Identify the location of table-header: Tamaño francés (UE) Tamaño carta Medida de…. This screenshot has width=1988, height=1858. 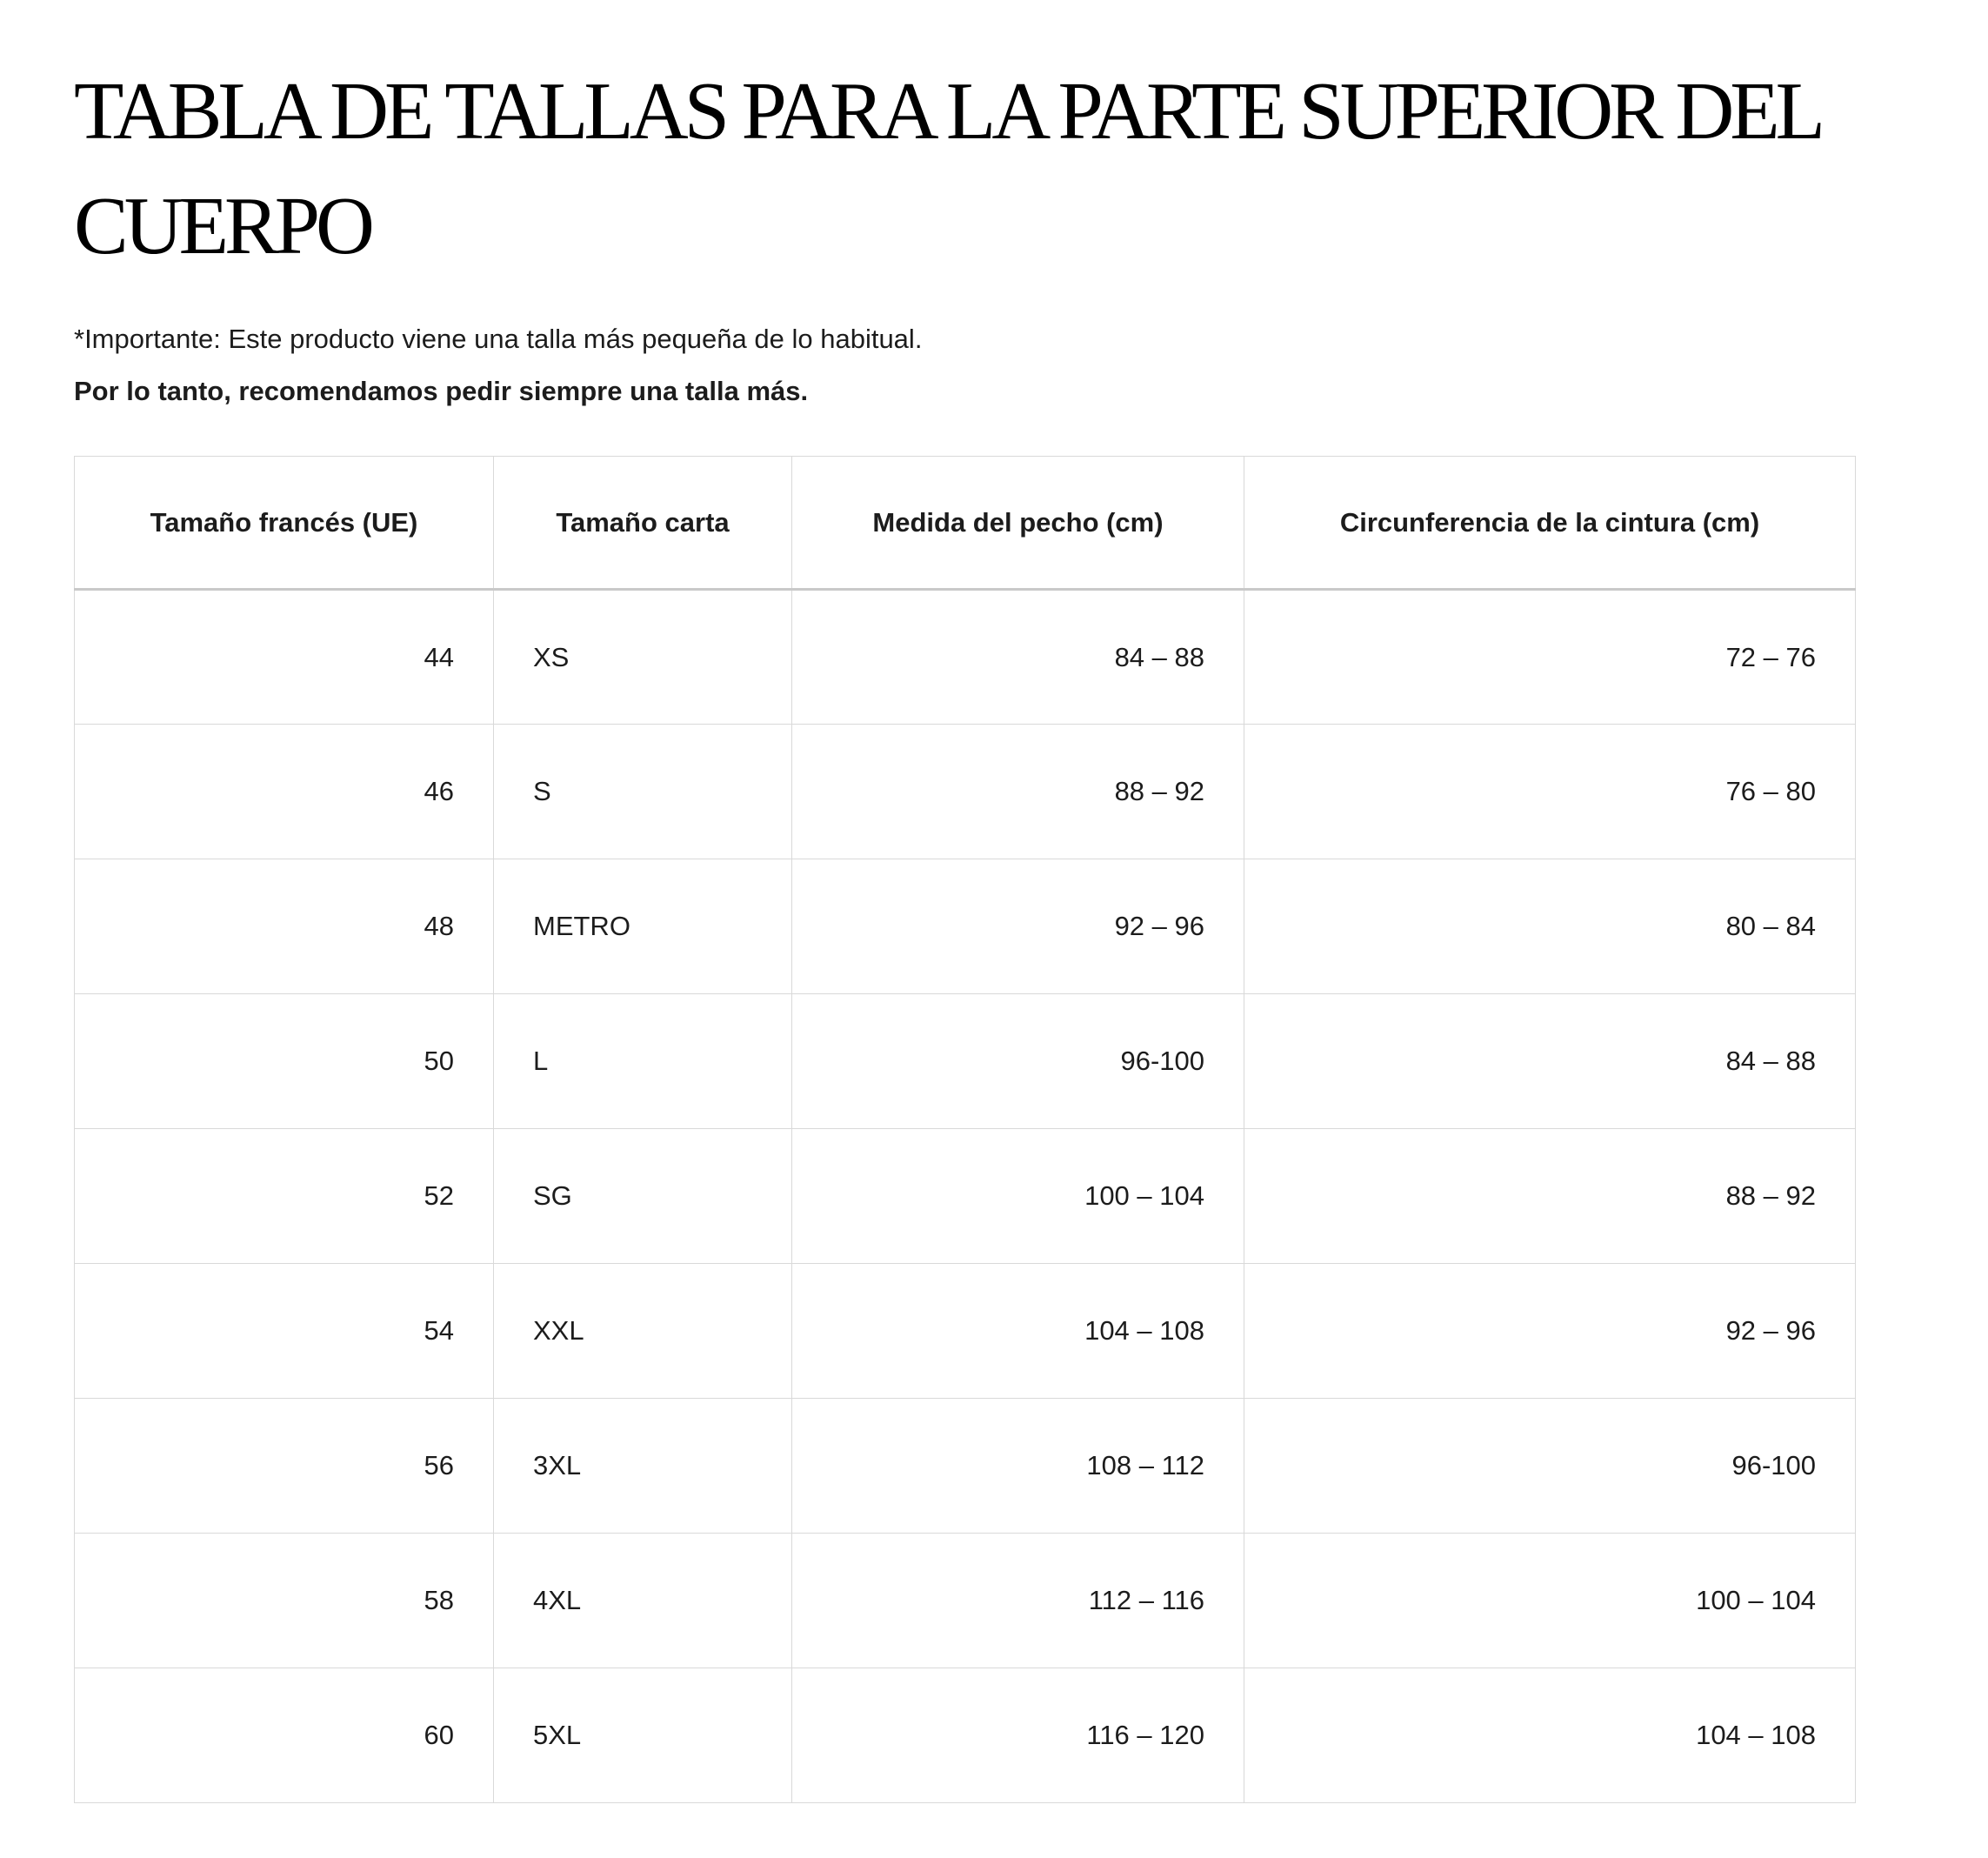
(965, 523).